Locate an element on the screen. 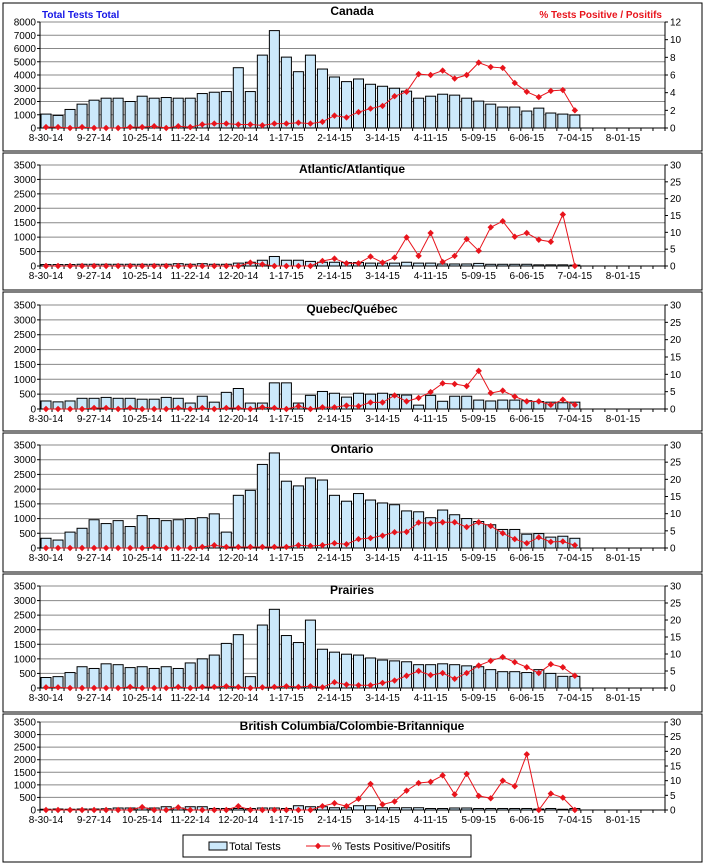 The height and width of the screenshot is (865, 705). y-tick-label-left: 5000 is located at coordinates (25, 62).